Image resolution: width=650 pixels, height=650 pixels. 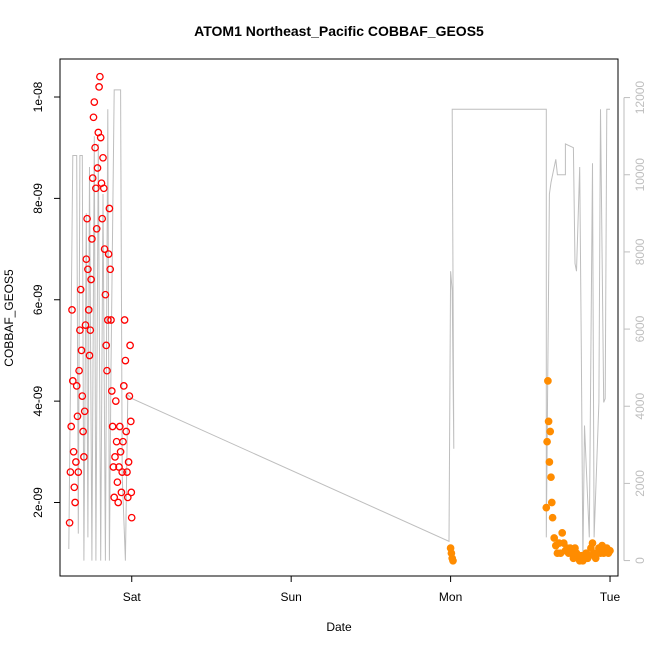 I want to click on x-tick-label: Tue, so click(x=610, y=597).